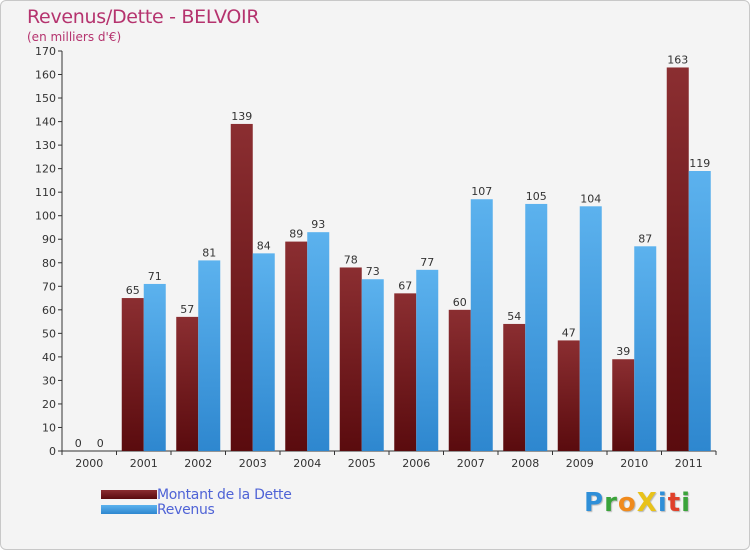  What do you see at coordinates (45, 98) in the screenshot?
I see `y-tick-label: 150` at bounding box center [45, 98].